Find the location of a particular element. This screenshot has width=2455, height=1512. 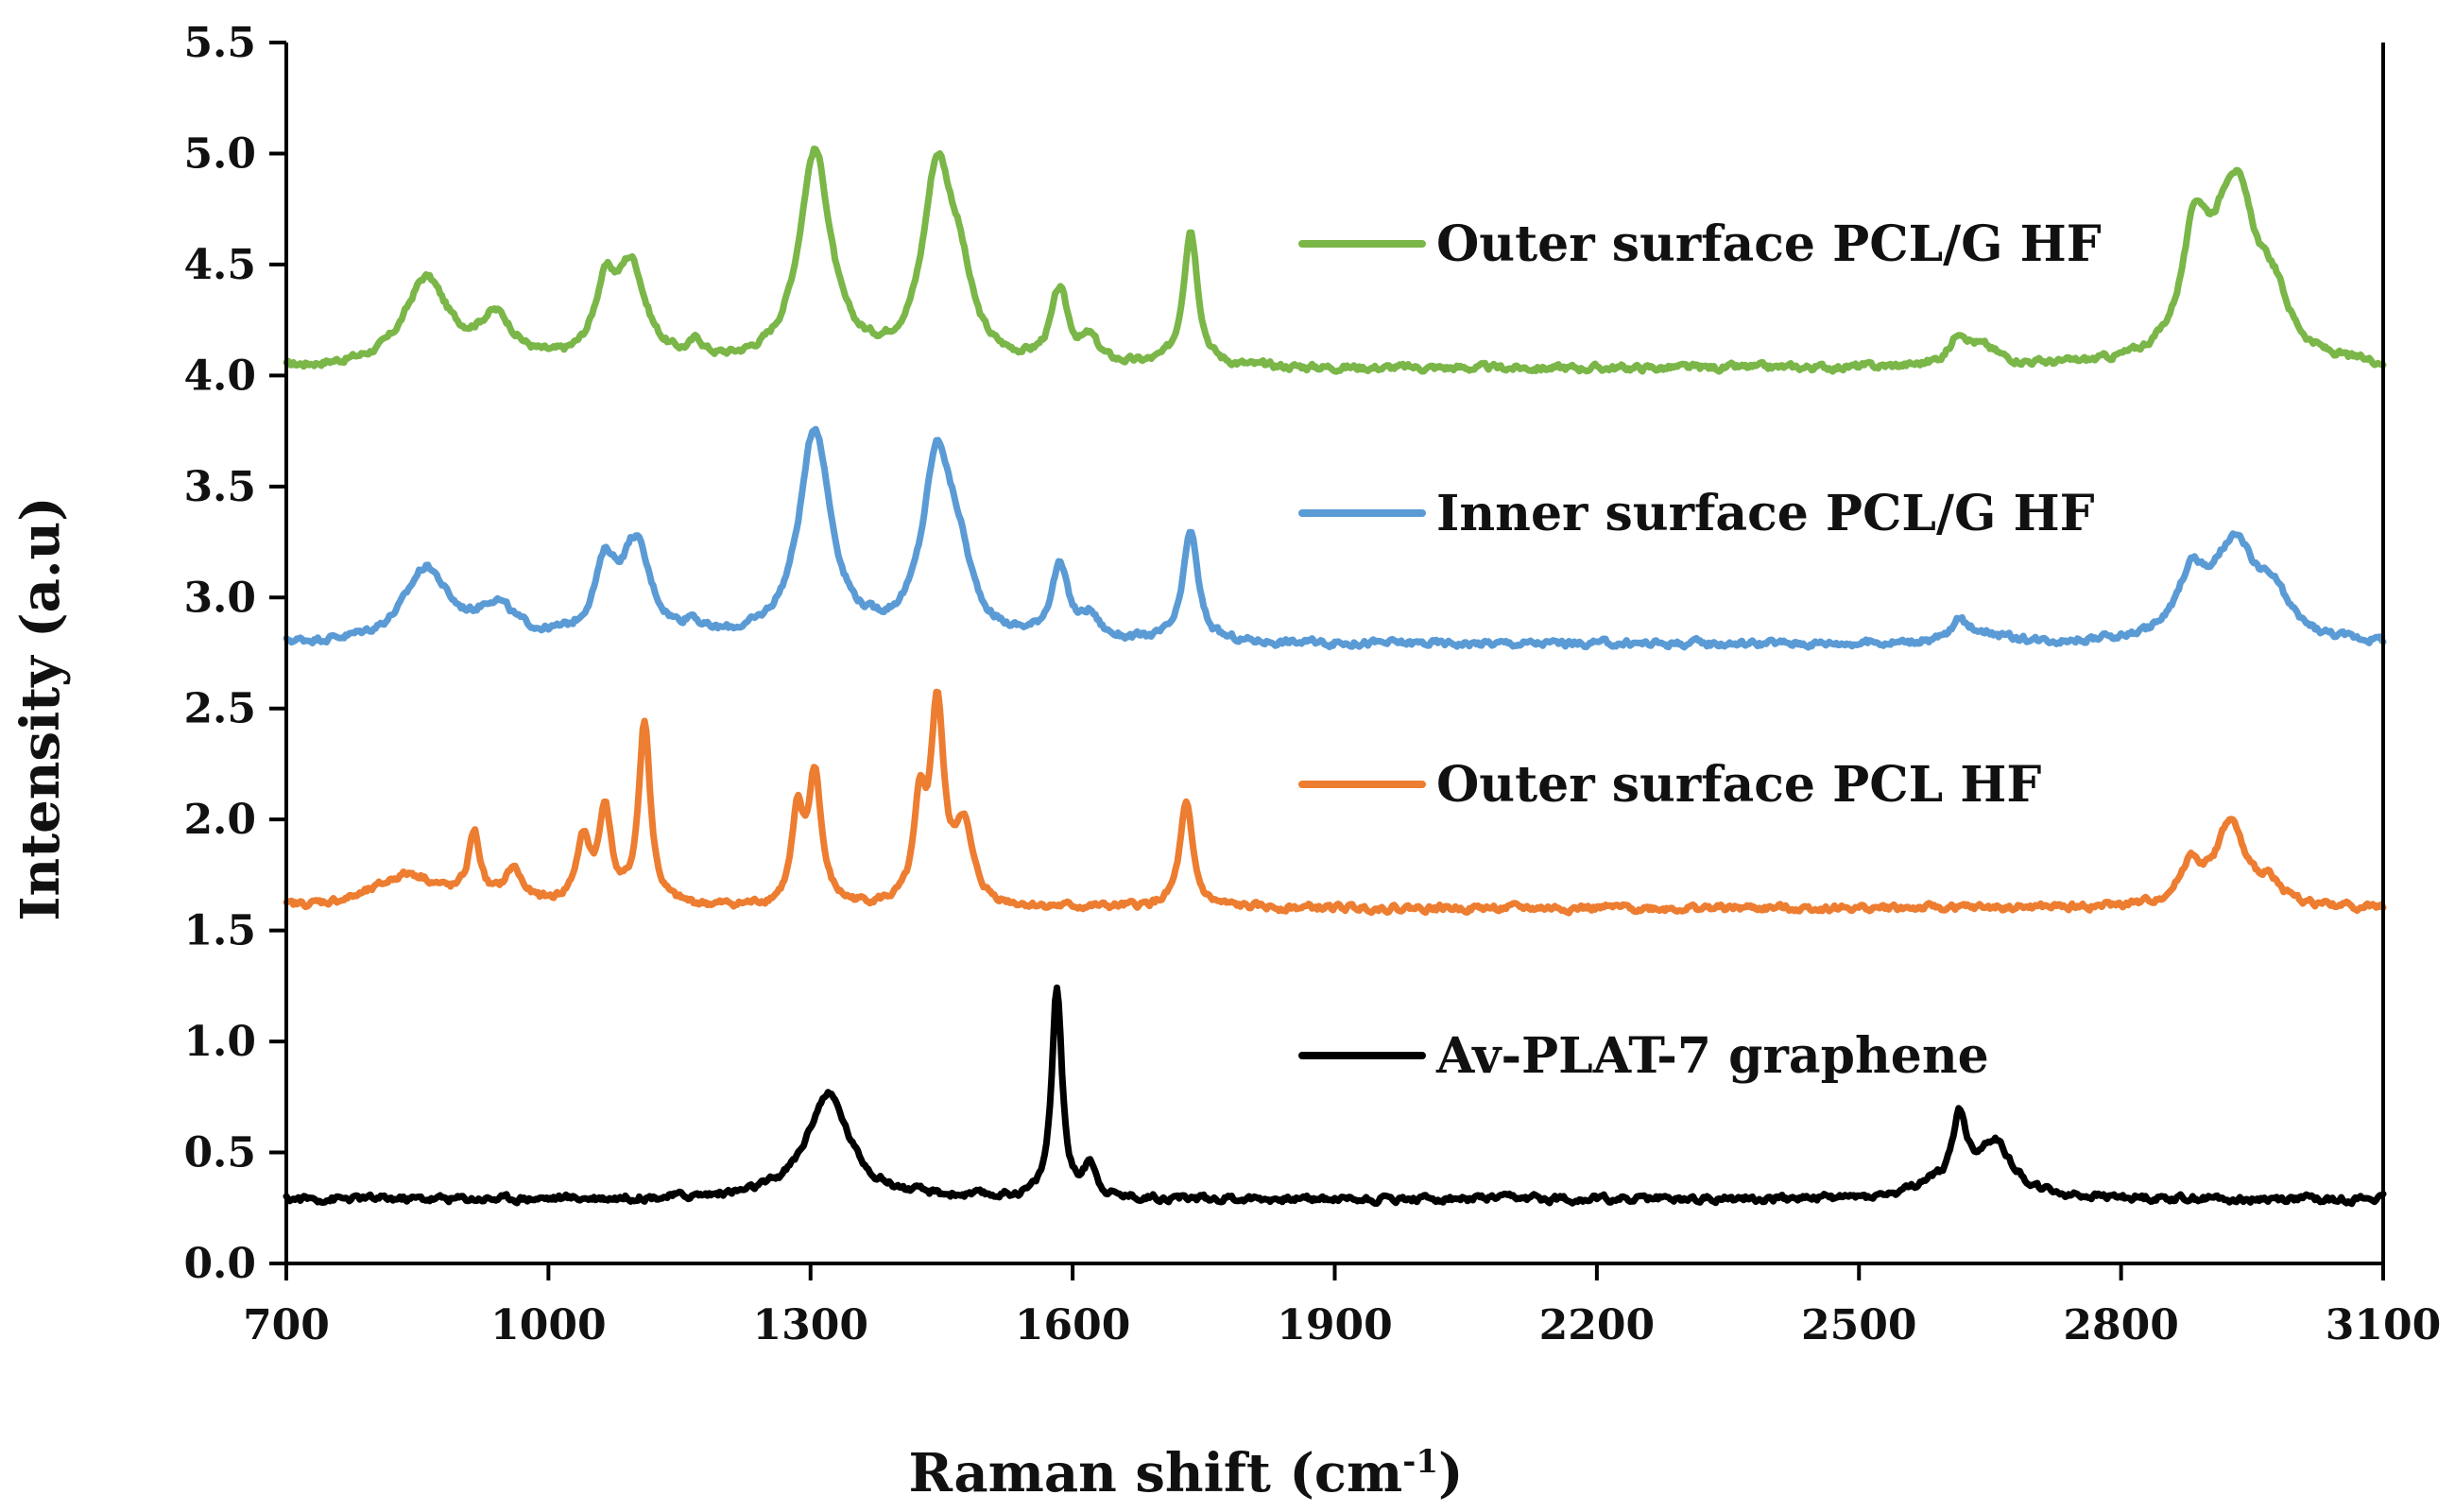

y-tick-label: 2.5 is located at coordinates (219, 709).